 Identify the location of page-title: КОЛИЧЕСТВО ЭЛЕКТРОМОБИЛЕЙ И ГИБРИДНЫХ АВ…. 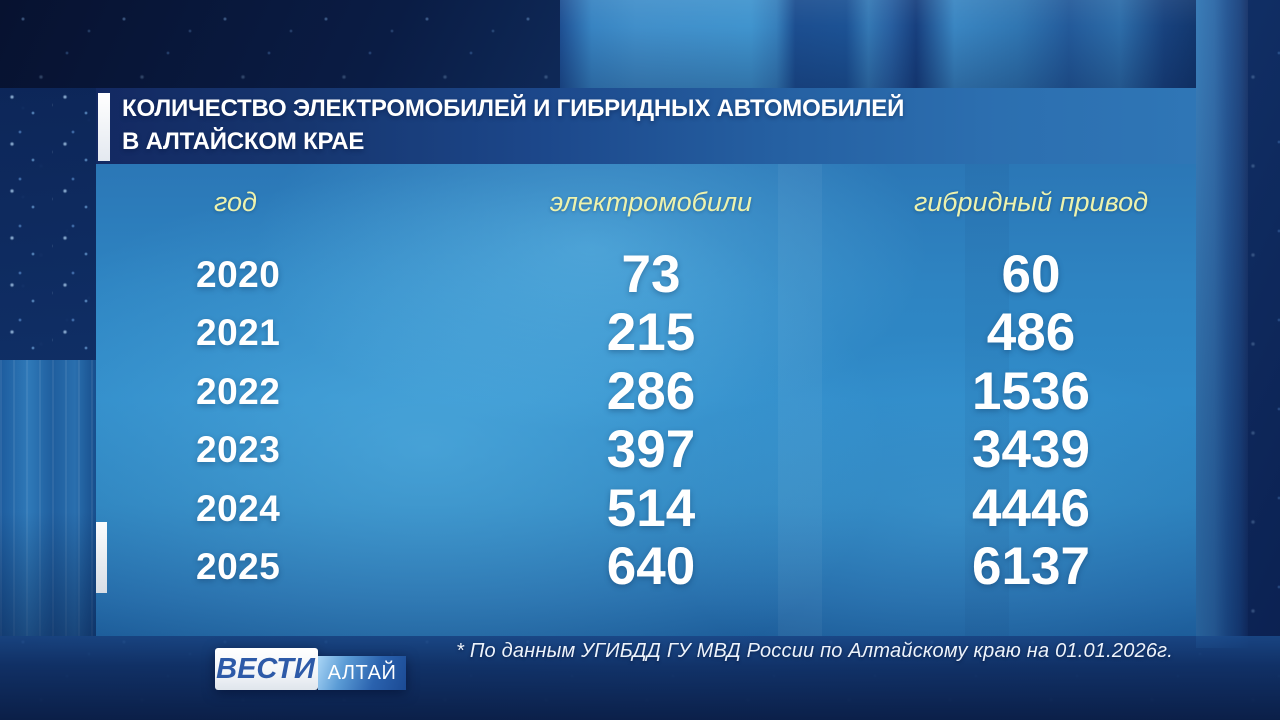
(513, 125).